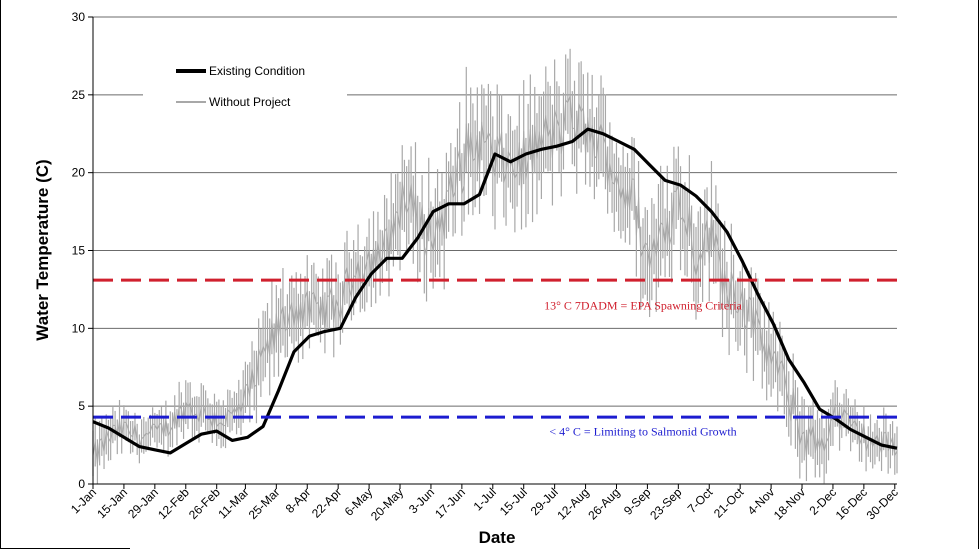 This screenshot has width=979, height=549. What do you see at coordinates (81, 484) in the screenshot?
I see `y-tick-label: 0` at bounding box center [81, 484].